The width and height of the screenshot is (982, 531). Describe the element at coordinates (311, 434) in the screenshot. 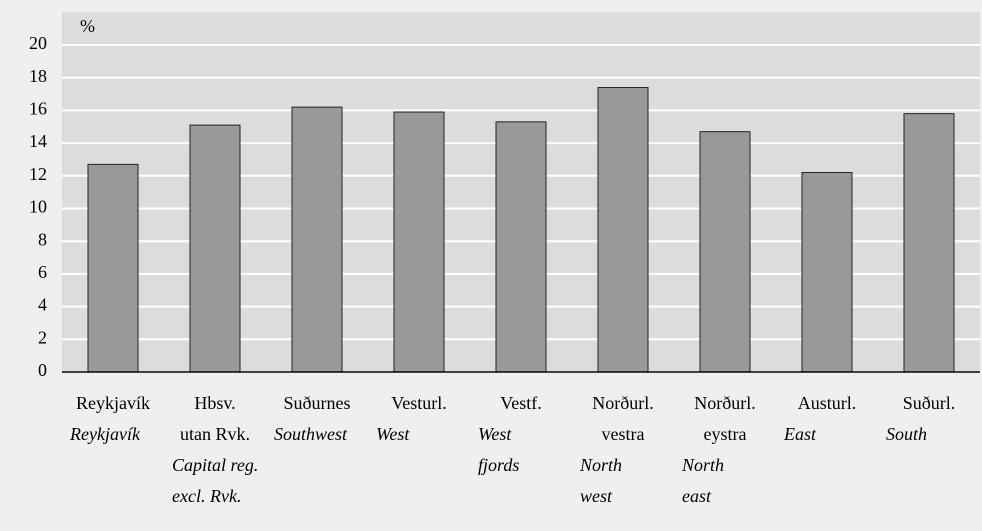

I see `x-tick-label-english: Southwest` at that location.